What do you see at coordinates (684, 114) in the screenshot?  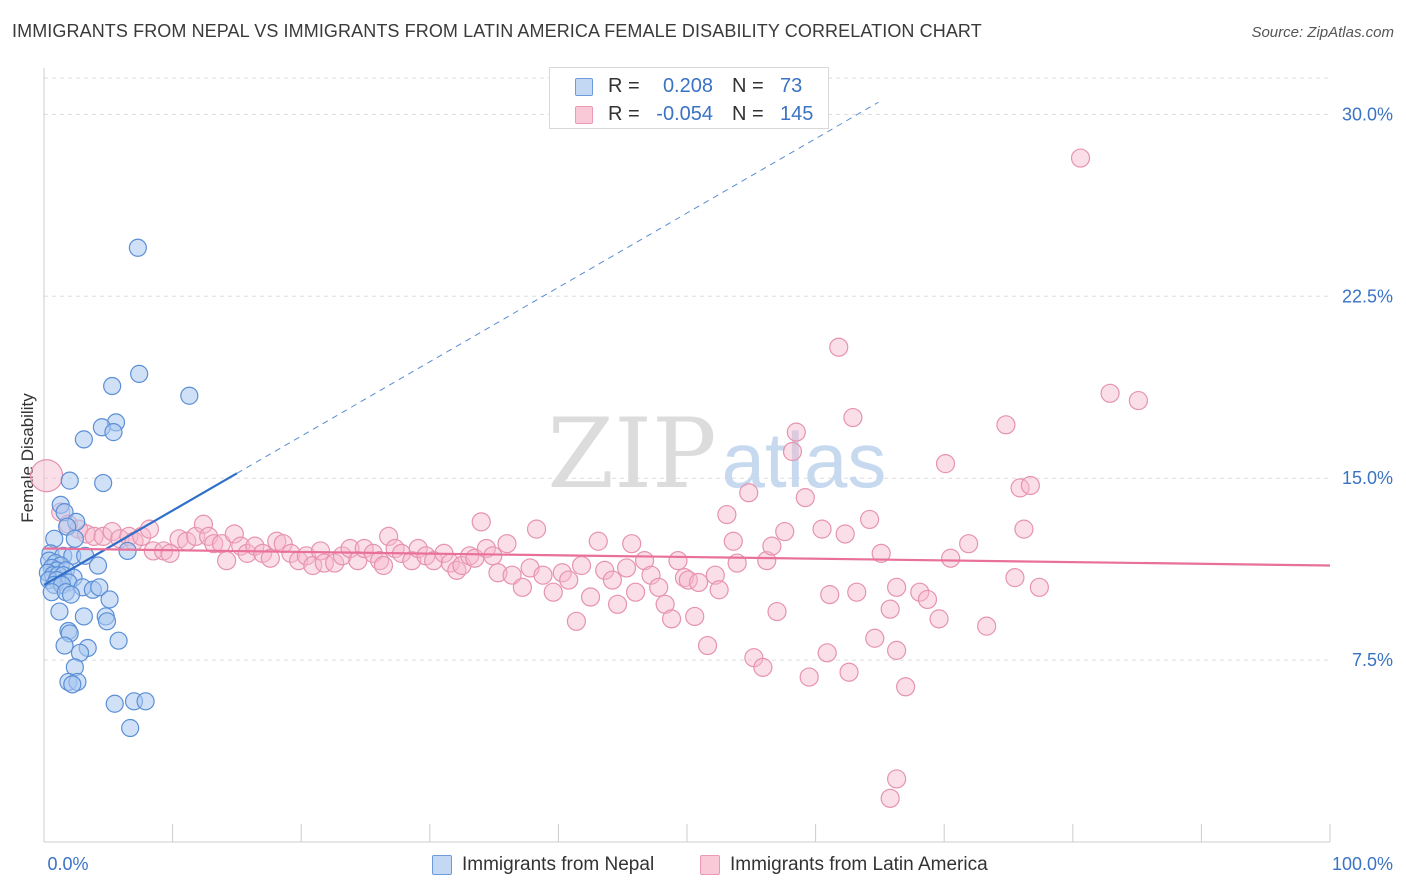 I see `legend-r-value: -0.054` at bounding box center [684, 114].